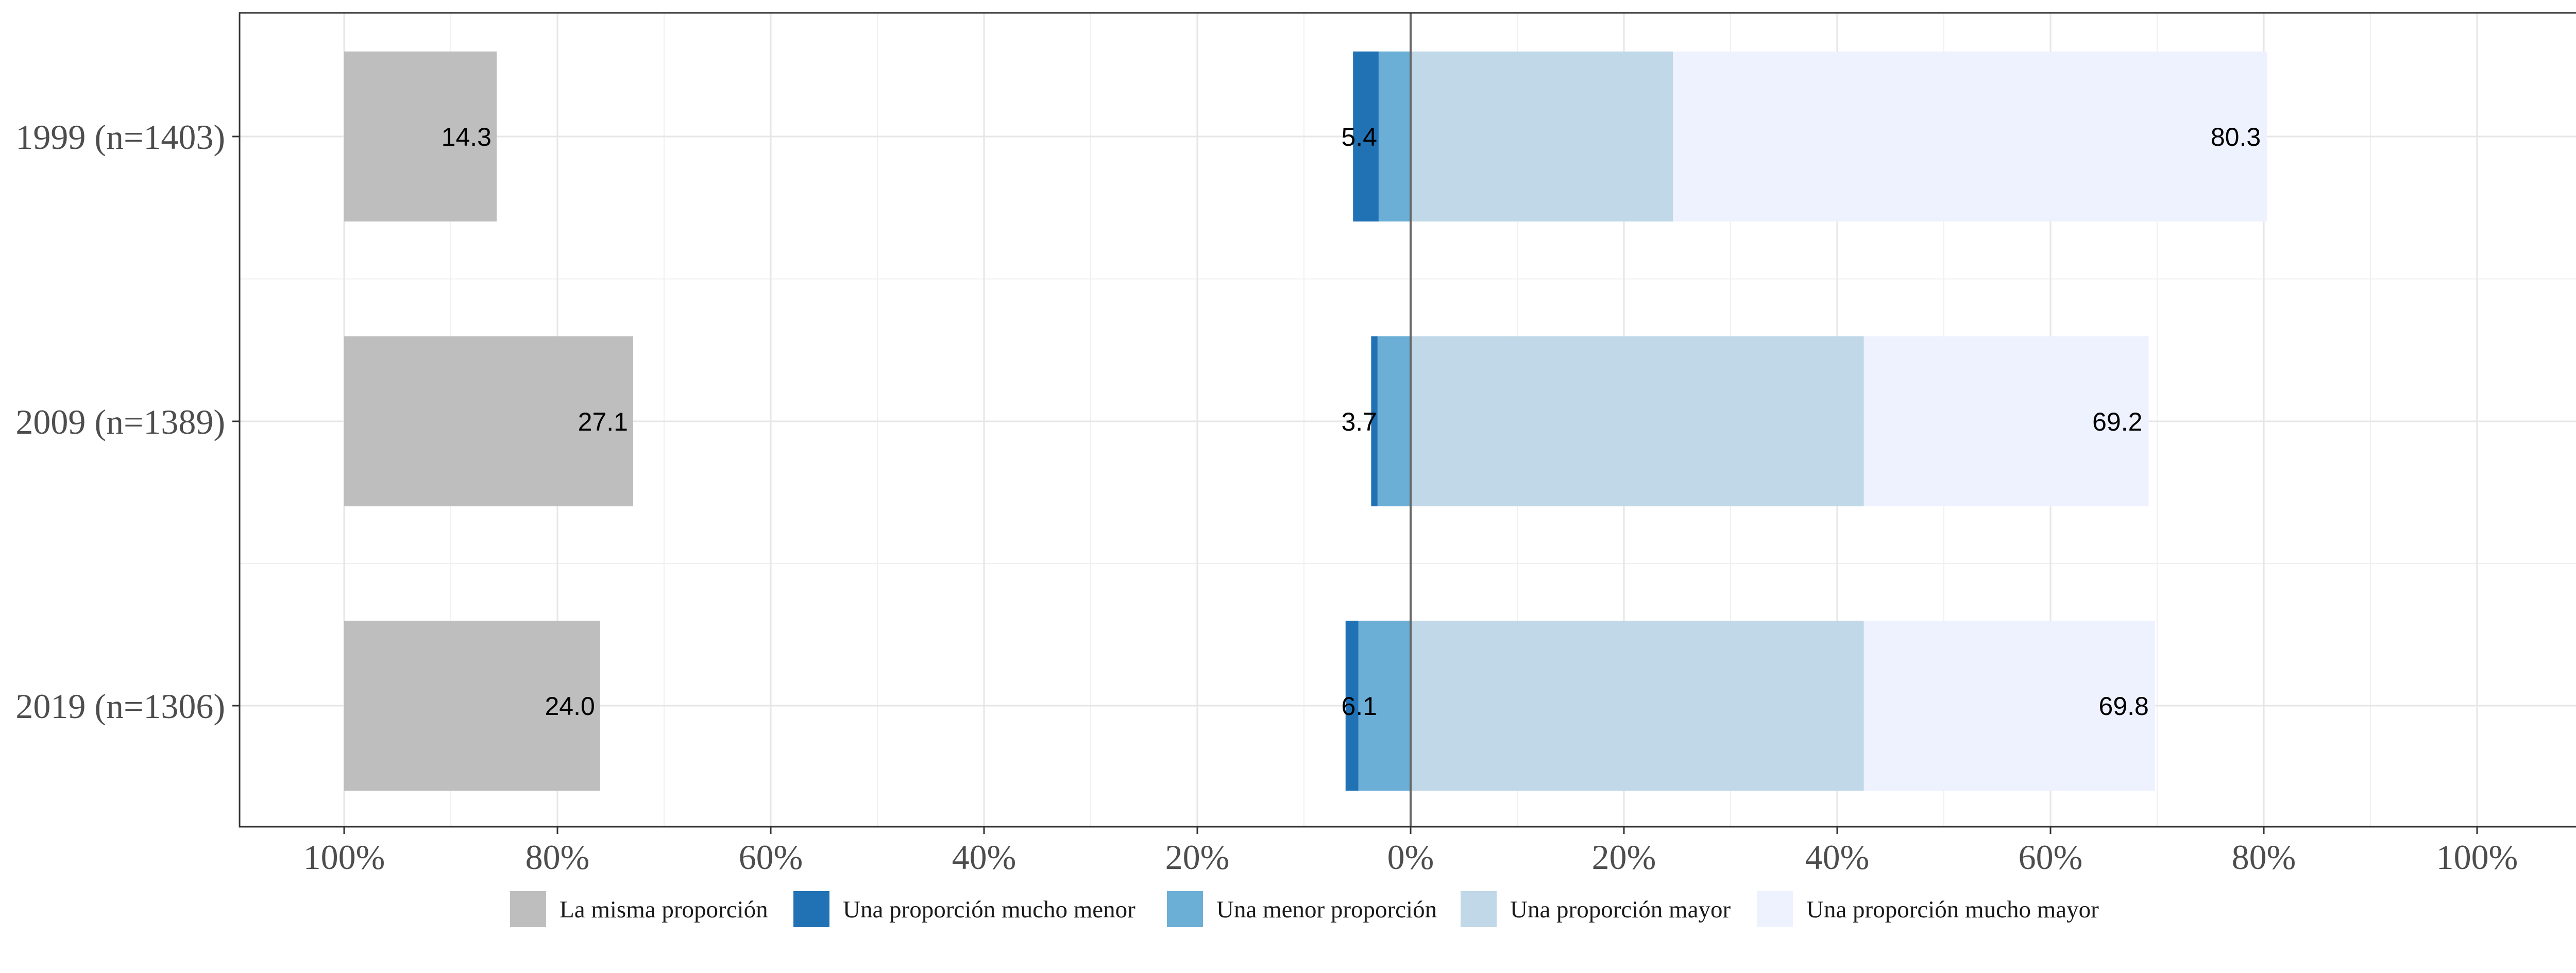 Image resolution: width=2576 pixels, height=973 pixels. Describe the element at coordinates (1359, 422) in the screenshot. I see `data-label-negative-total: 3.7` at that location.